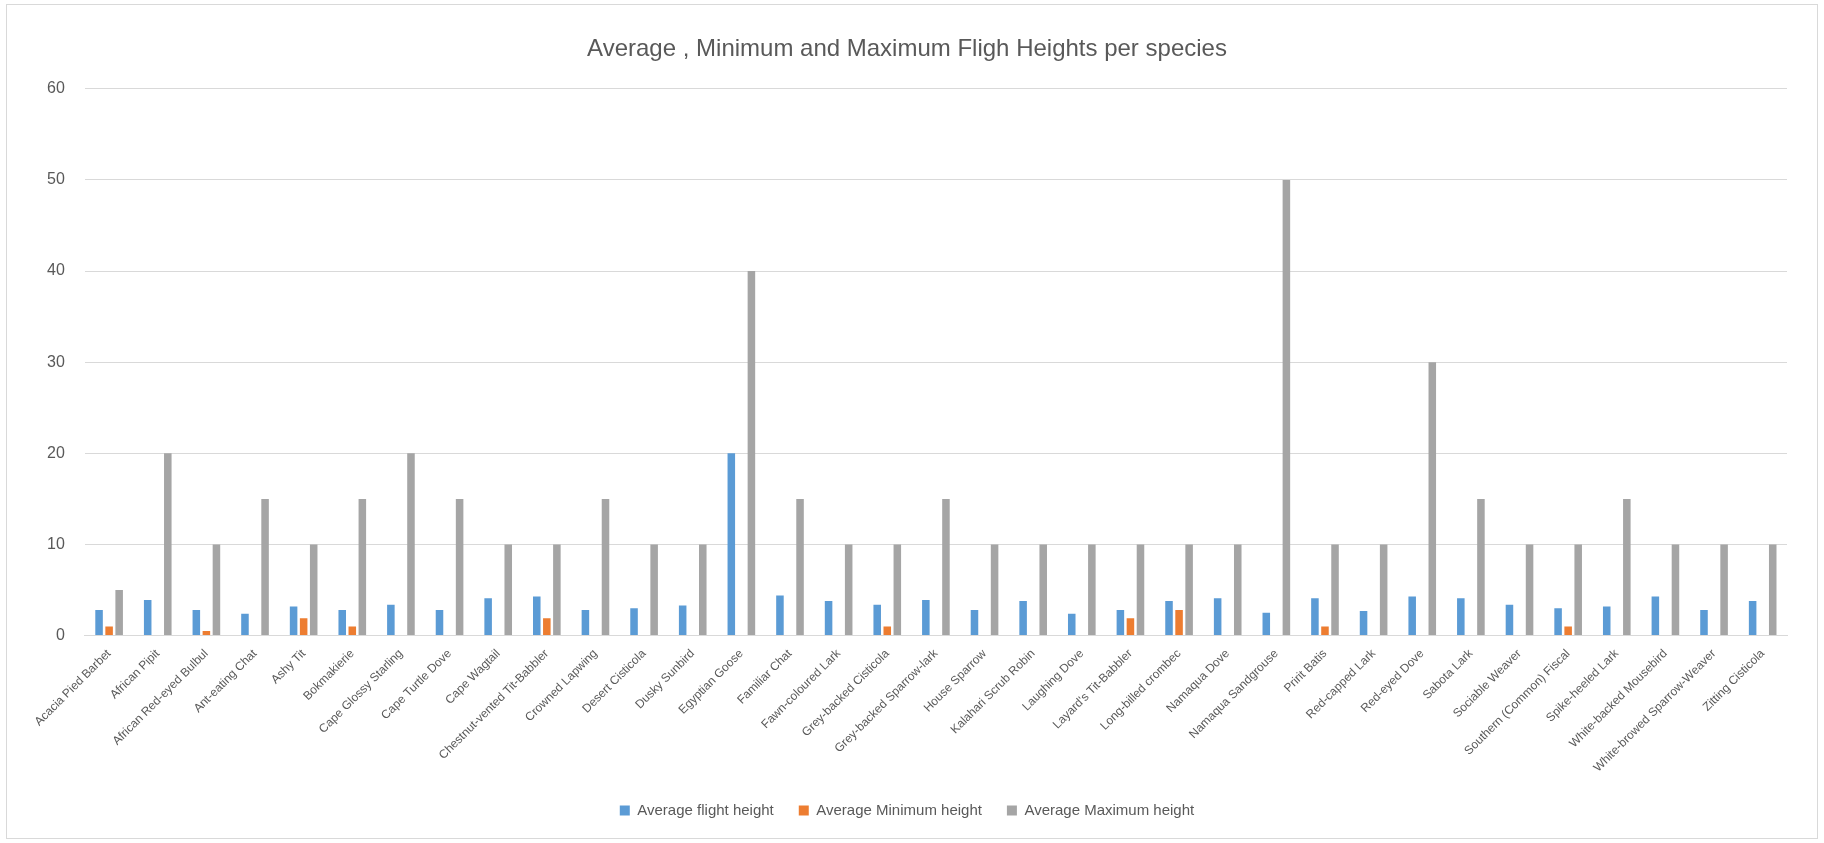  I want to click on y-tick-label: 40, so click(56, 270).